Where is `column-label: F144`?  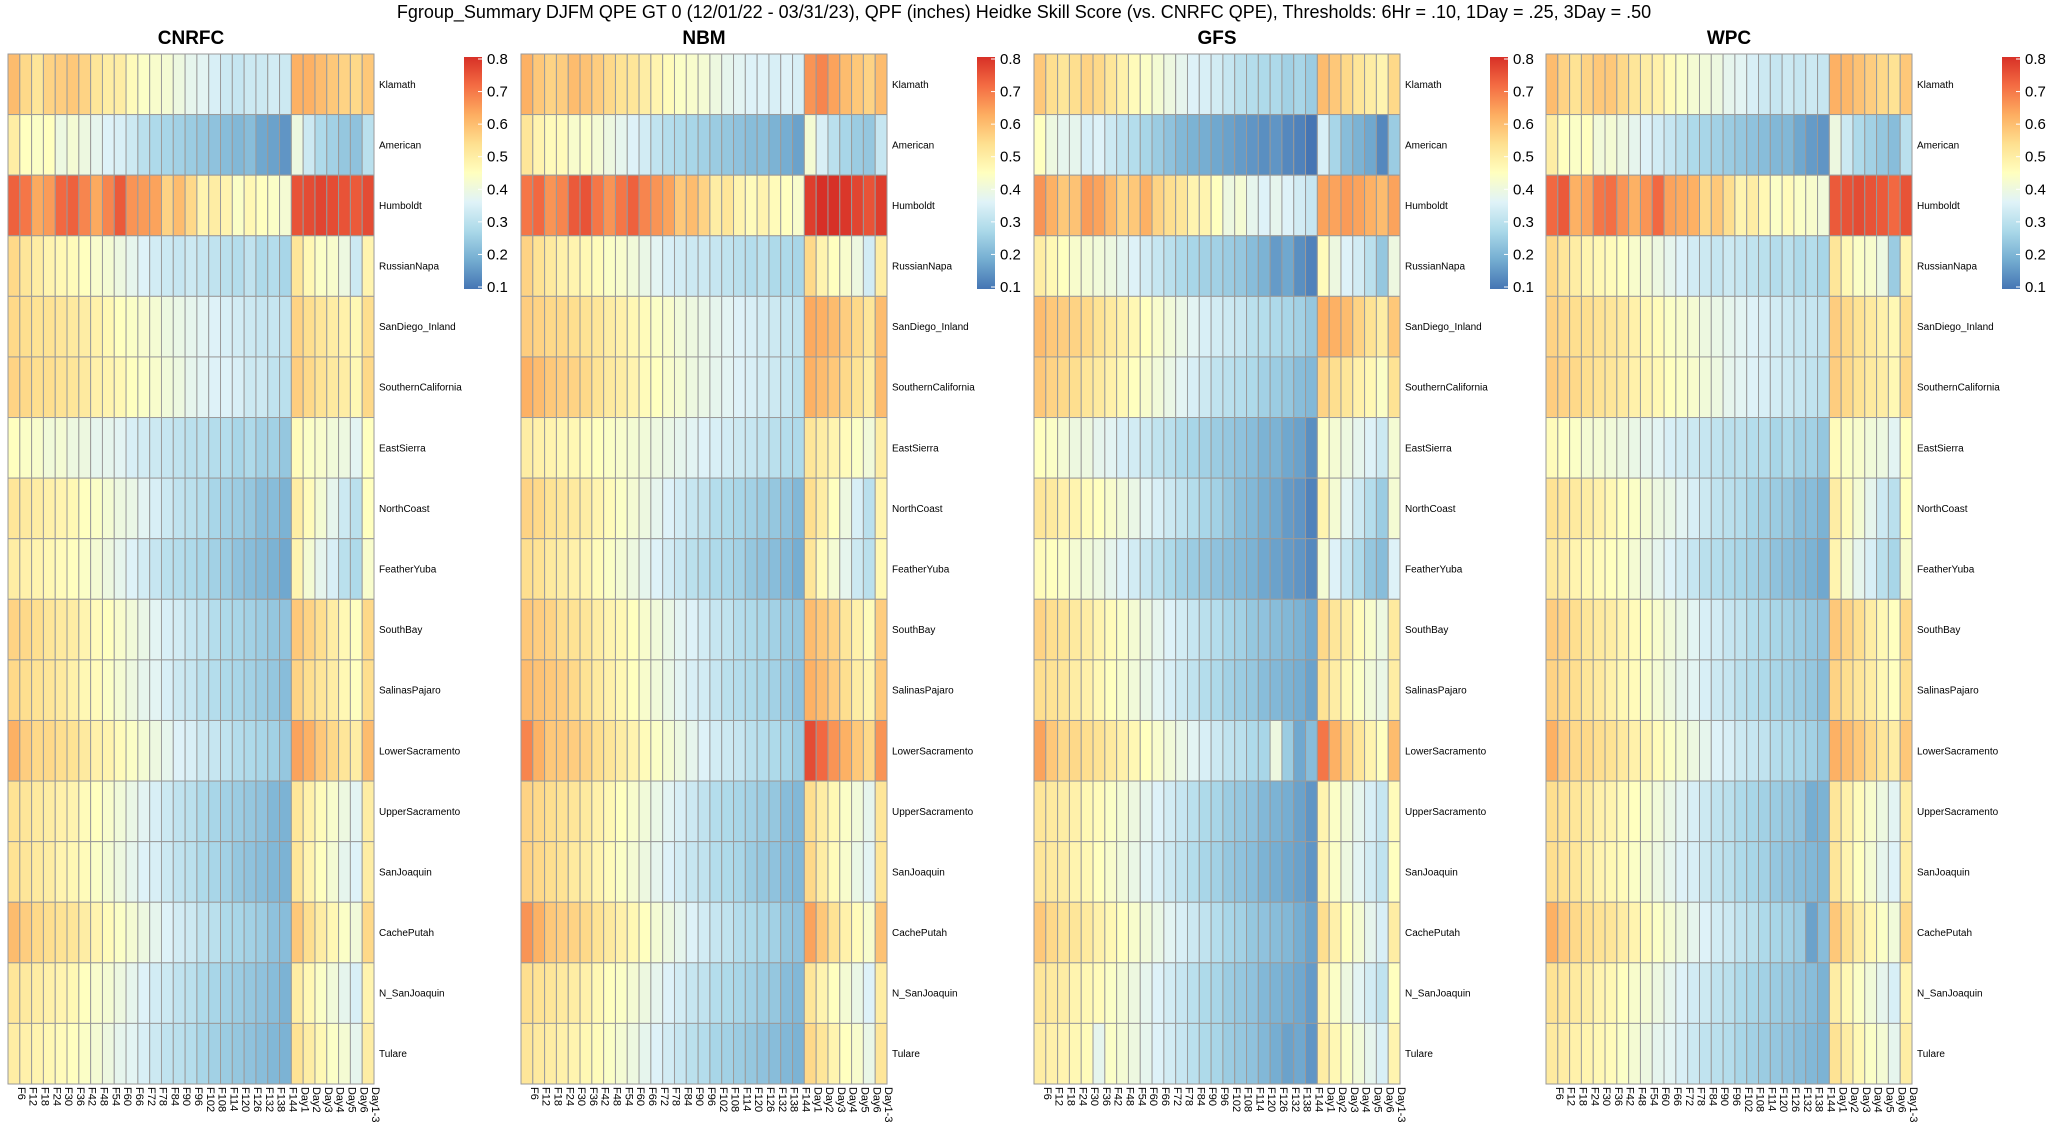 column-label: F144 is located at coordinates (805, 1099).